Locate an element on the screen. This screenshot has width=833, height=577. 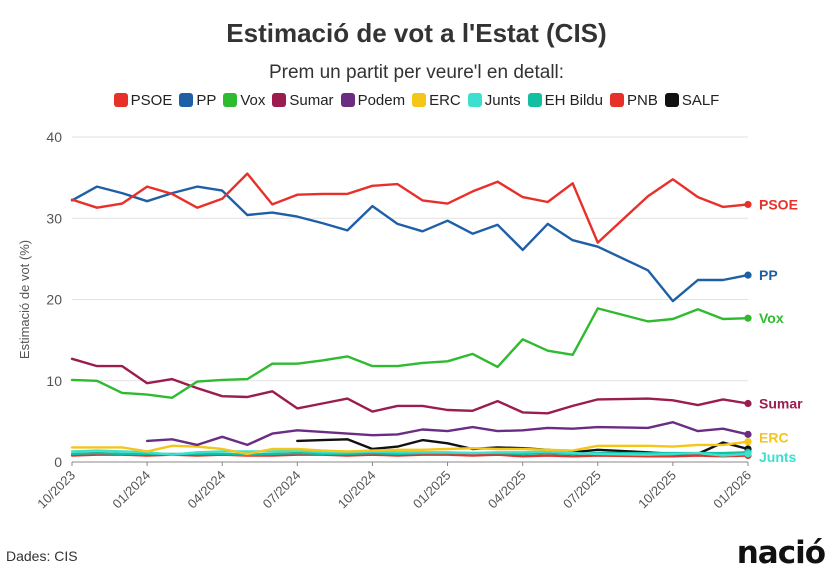
series-line-sumar is located at coordinates (410, 386).